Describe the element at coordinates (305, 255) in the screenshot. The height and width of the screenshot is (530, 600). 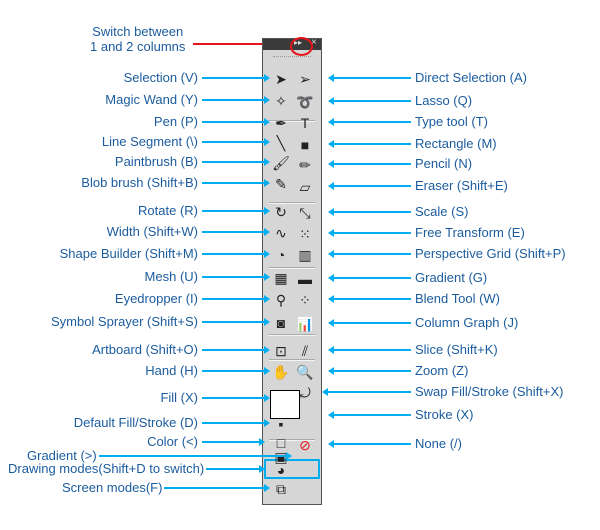
I see `perspective-grid-icon: ▥` at that location.